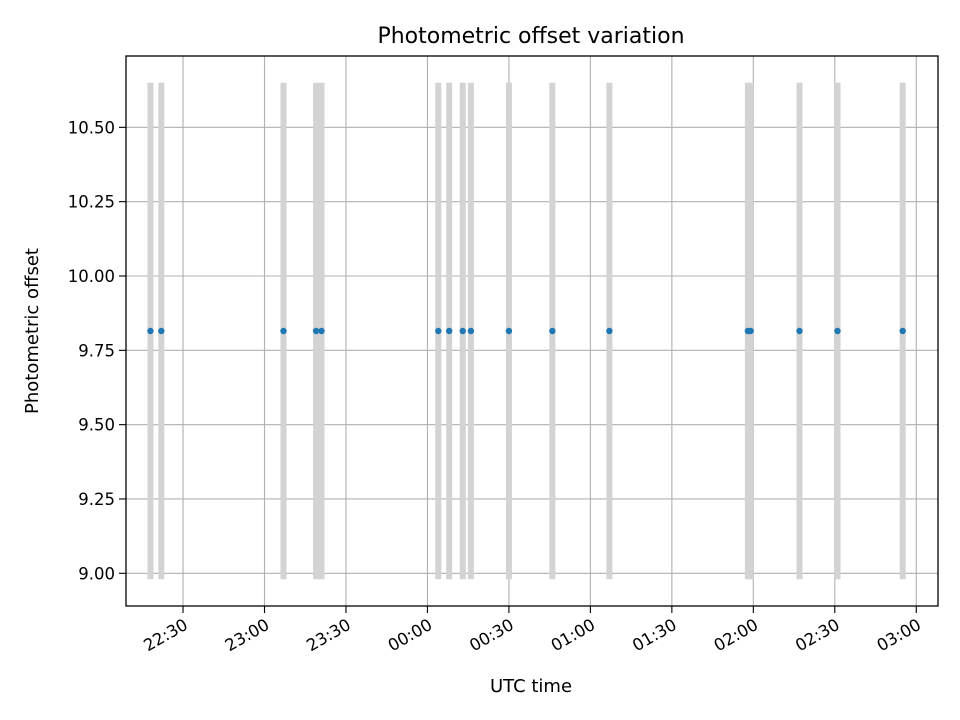 This screenshot has width=960, height=720. I want to click on y-axis-ticks: 9.00 9.25 9.50 9.75 10.00 10.25 10.50, so click(97, 350).